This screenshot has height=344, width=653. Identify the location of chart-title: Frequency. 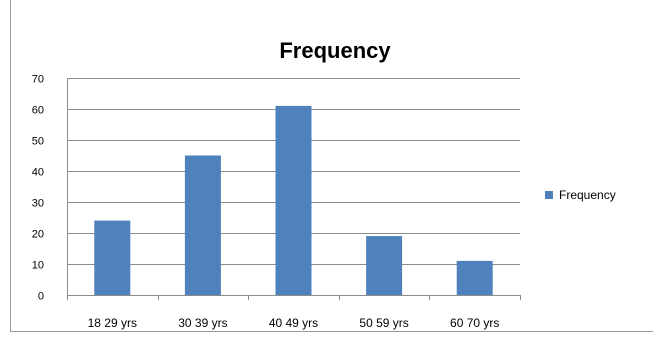
(335, 50).